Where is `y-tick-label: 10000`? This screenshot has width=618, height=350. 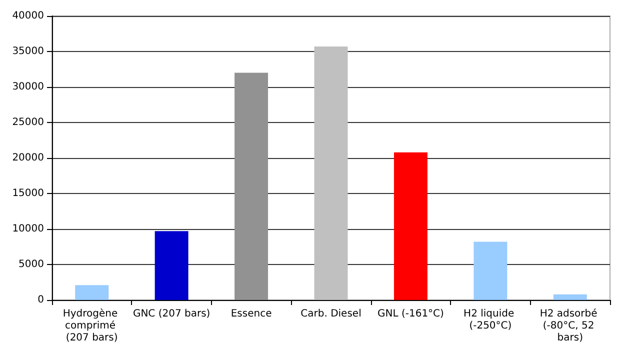 y-tick-label: 10000 is located at coordinates (28, 229).